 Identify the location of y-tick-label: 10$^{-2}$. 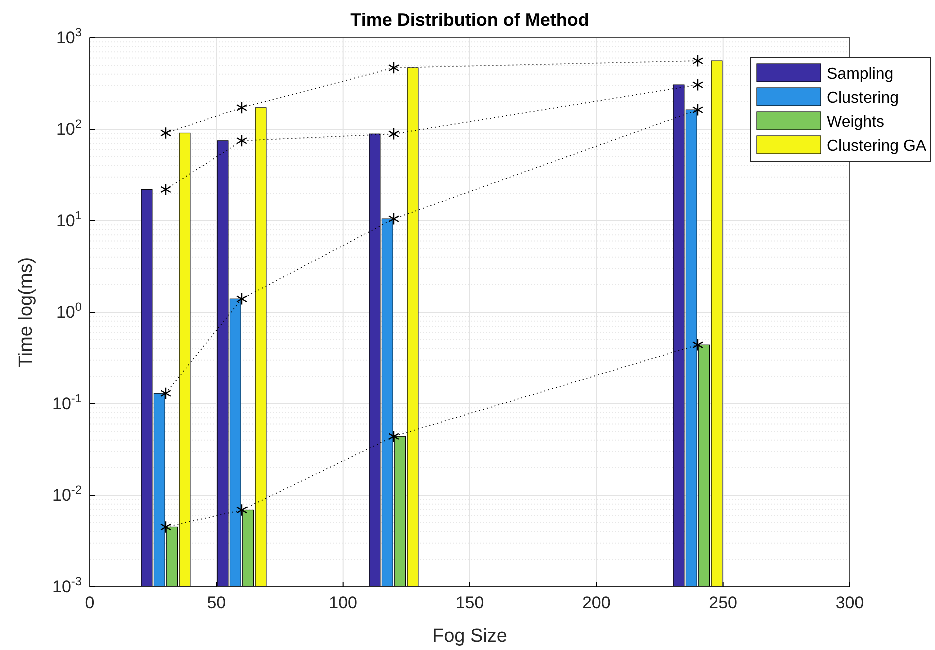
(67, 493).